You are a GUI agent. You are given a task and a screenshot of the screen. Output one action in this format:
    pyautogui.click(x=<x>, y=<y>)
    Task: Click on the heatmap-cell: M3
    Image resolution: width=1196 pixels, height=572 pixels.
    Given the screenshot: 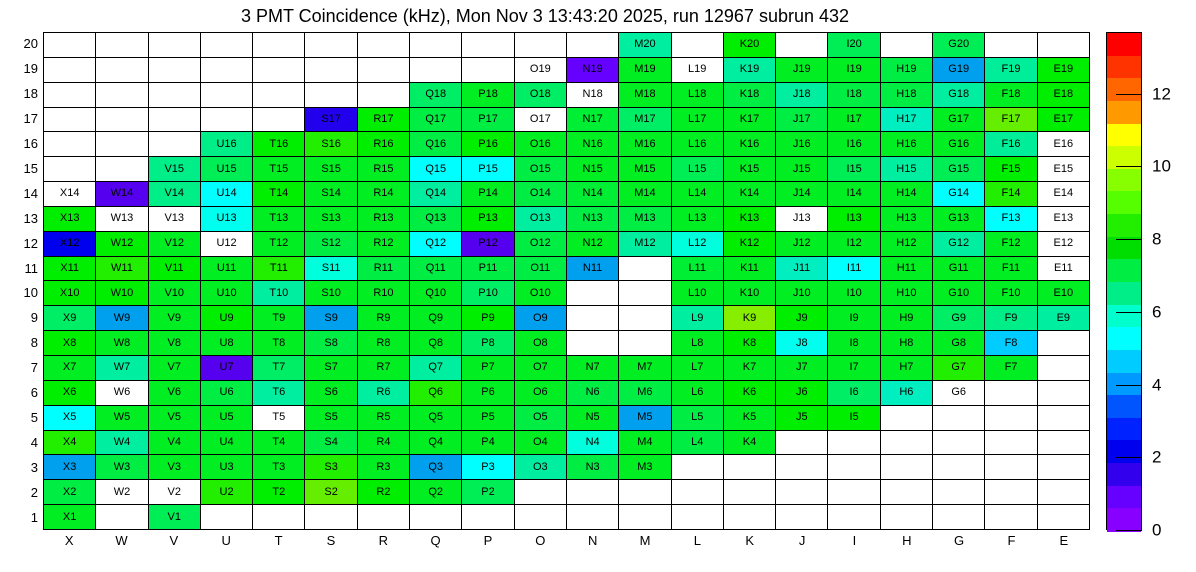 What is the action you would take?
    pyautogui.click(x=645, y=467)
    